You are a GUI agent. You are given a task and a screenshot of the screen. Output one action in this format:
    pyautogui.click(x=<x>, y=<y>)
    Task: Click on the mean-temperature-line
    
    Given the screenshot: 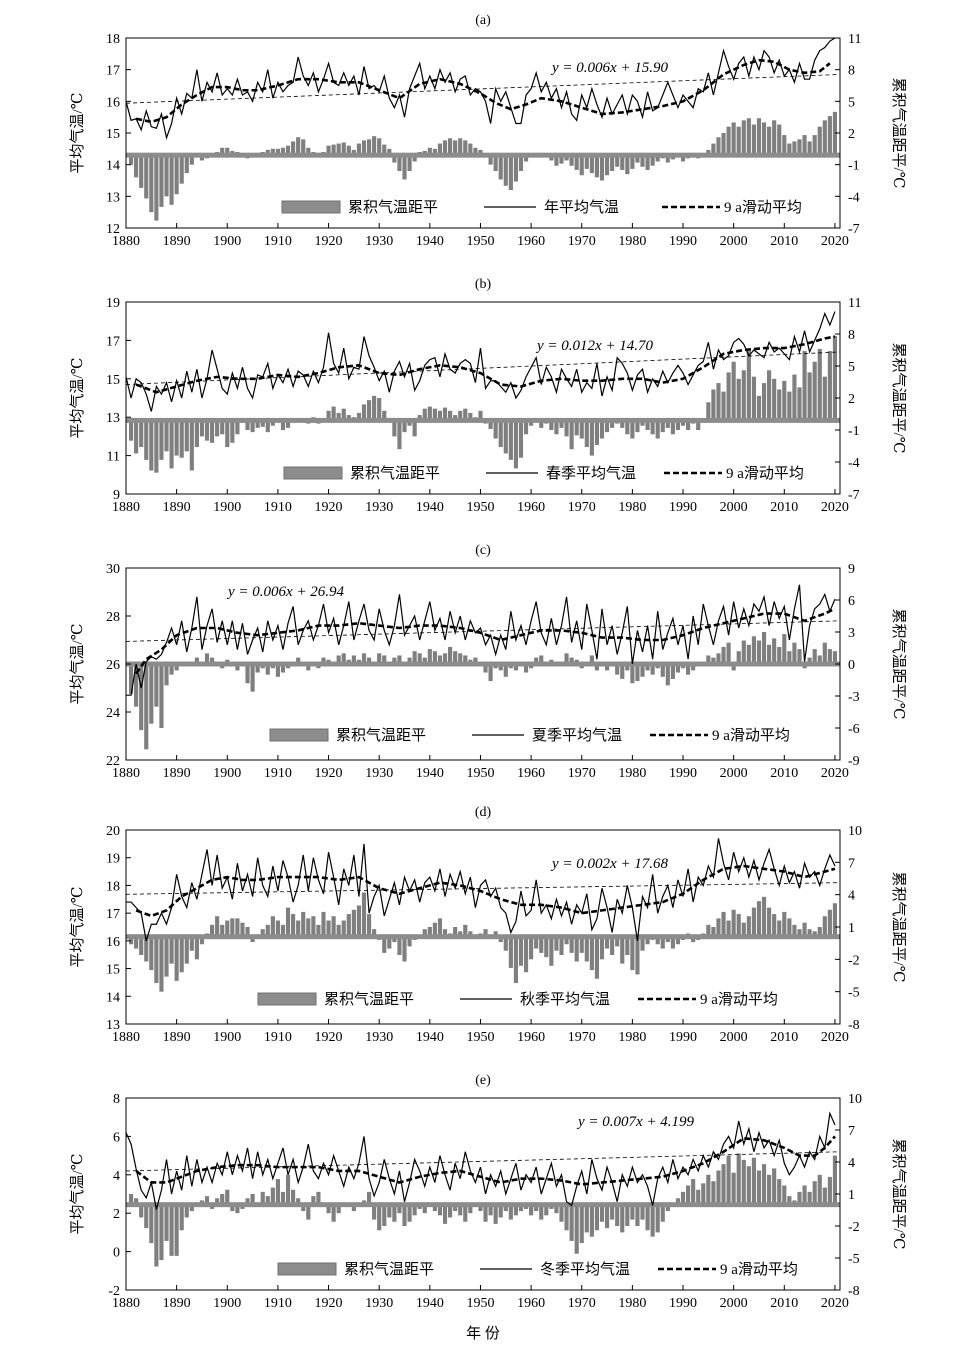 What is the action you would take?
    pyautogui.click(x=480, y=88)
    